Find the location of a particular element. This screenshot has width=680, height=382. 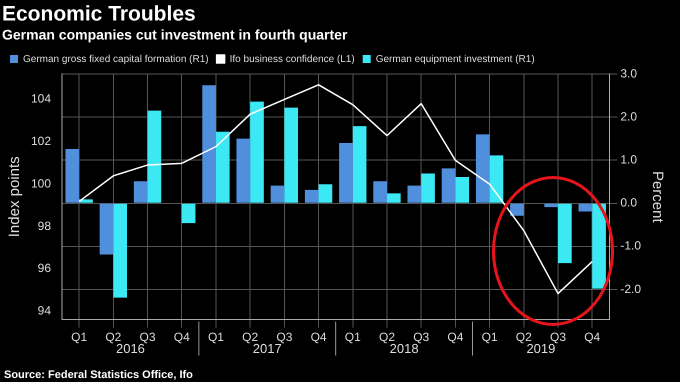

y-tick-label: 98 is located at coordinates (45, 225).